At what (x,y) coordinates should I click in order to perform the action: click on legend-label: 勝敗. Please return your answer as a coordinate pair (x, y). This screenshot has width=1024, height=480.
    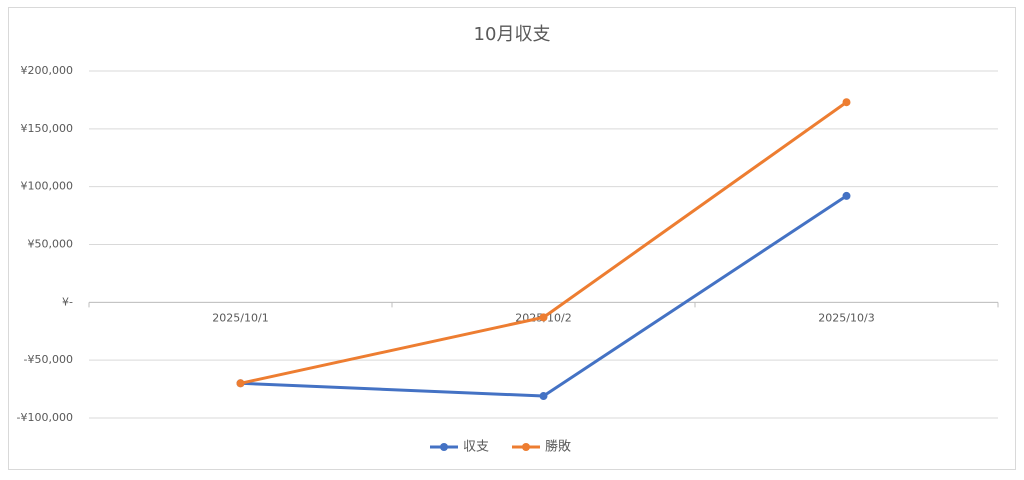
    Looking at the image, I should click on (558, 447).